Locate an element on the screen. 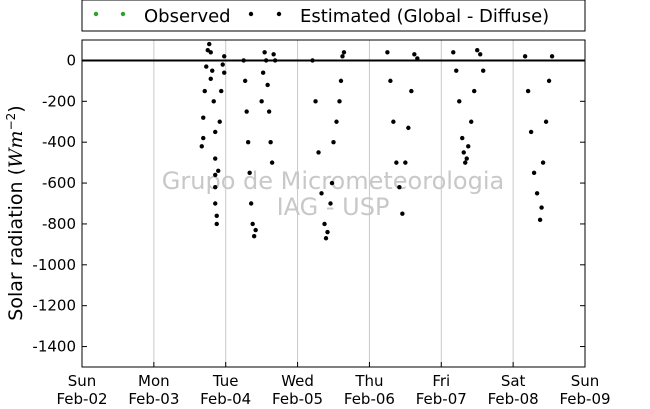 The width and height of the screenshot is (650, 409). x-tick-label-day: Mon is located at coordinates (154, 381).